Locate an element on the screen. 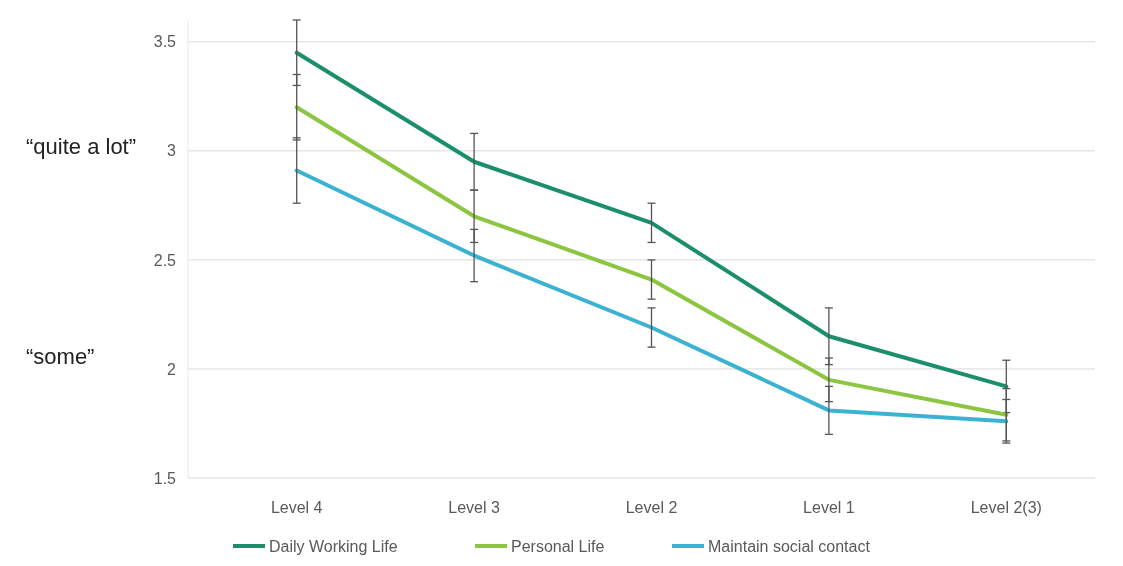 The image size is (1123, 566). x-tick-label: Level 3 is located at coordinates (474, 507).